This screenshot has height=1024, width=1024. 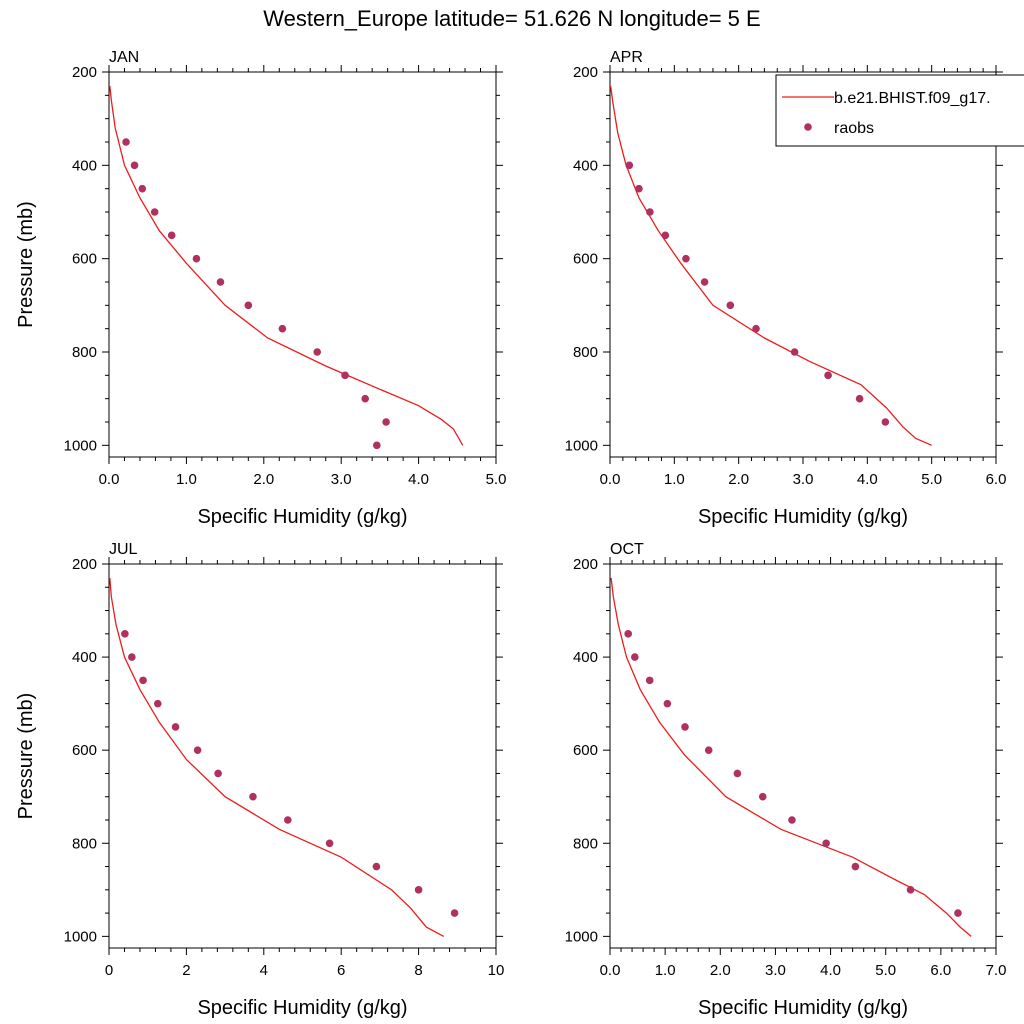 What do you see at coordinates (26, 756) in the screenshot?
I see `y-axis-label: Pressure (mb)` at bounding box center [26, 756].